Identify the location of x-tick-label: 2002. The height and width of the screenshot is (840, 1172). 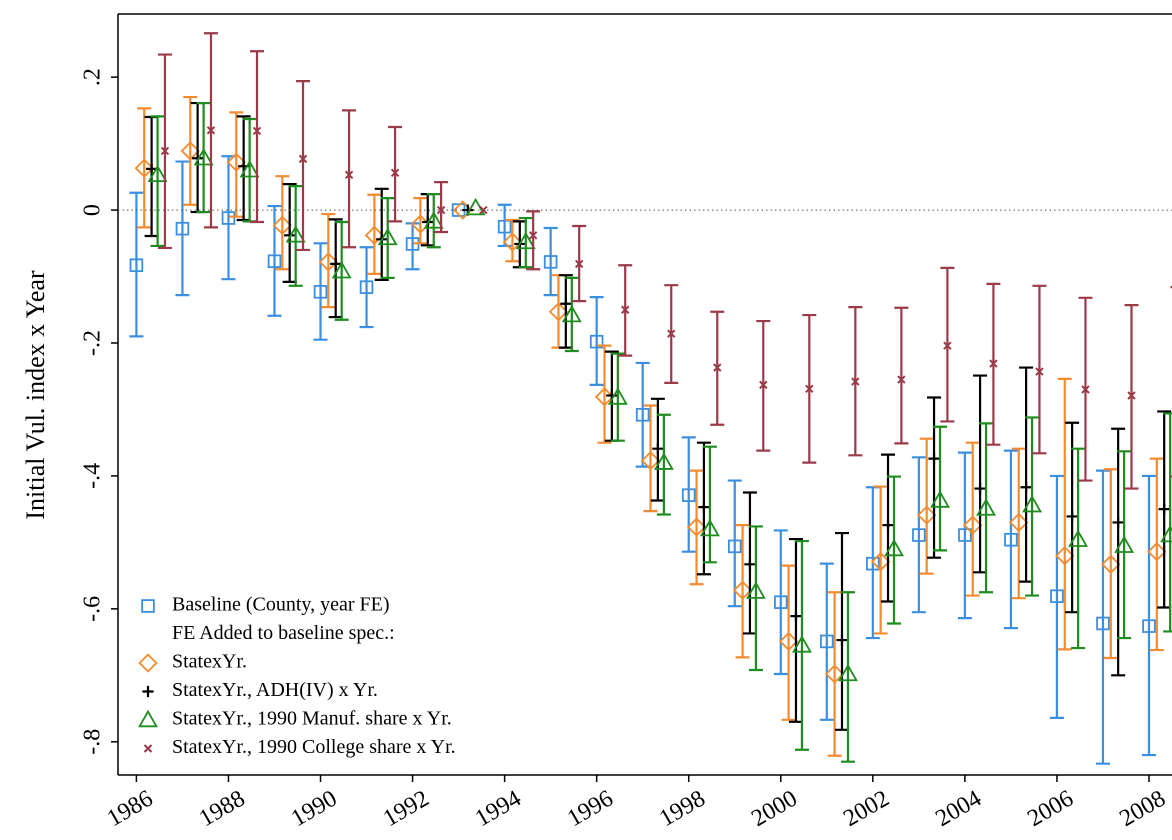
(866, 809).